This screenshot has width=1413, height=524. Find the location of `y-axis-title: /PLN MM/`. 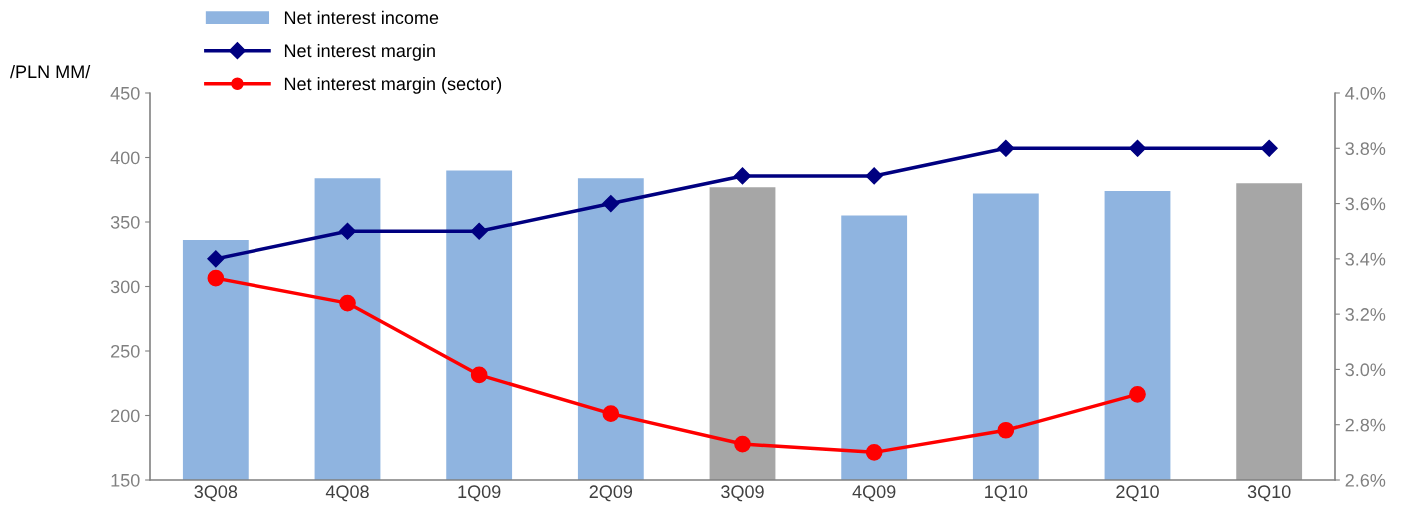

y-axis-title: /PLN MM/ is located at coordinates (50, 71).